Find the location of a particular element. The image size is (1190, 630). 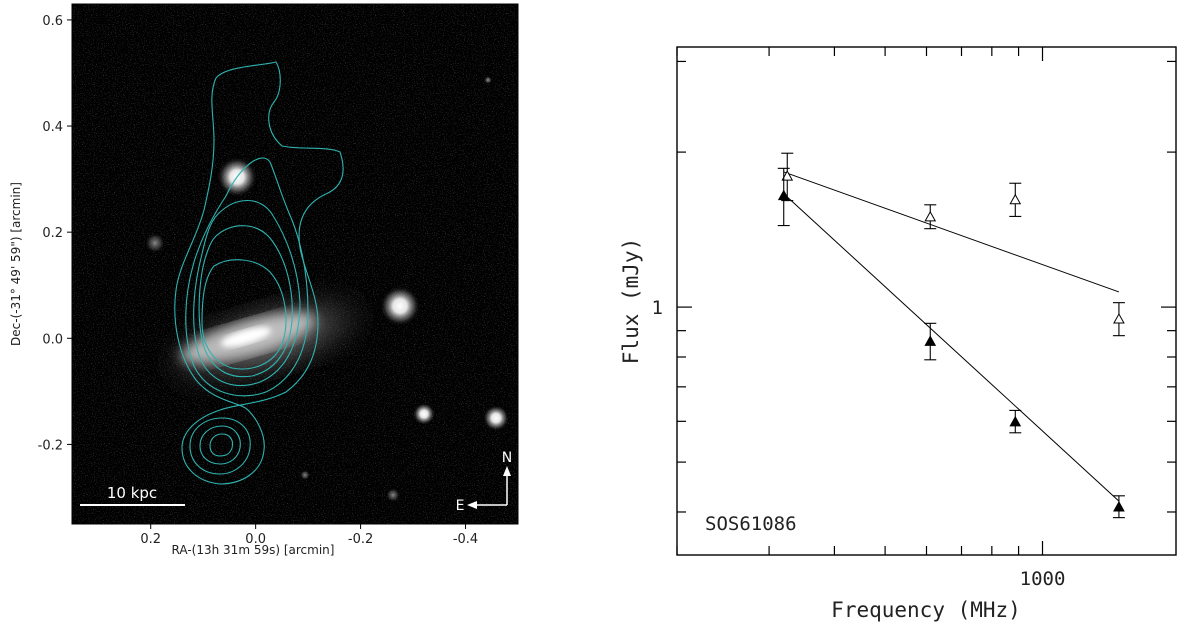

sky-y-tick-label: -0.2 is located at coordinates (50, 445).